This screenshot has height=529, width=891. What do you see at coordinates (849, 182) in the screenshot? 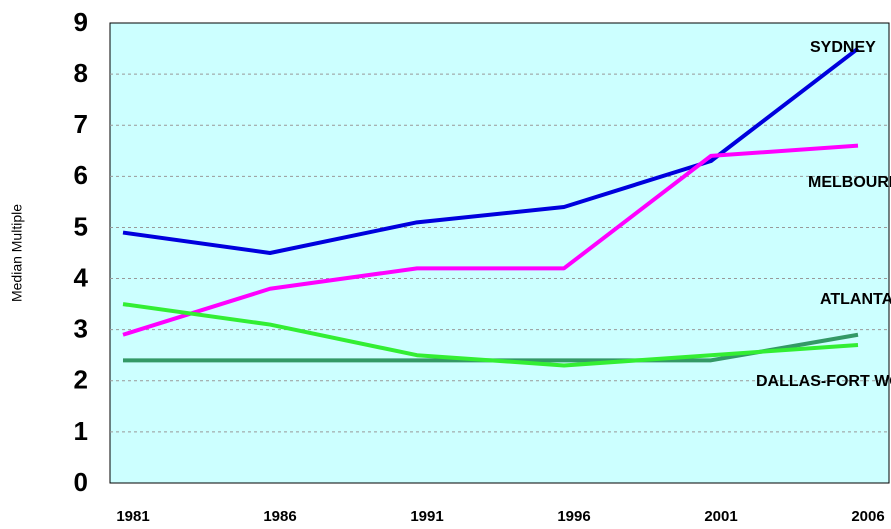
I see `series-label: MELBOURNE` at bounding box center [849, 182].